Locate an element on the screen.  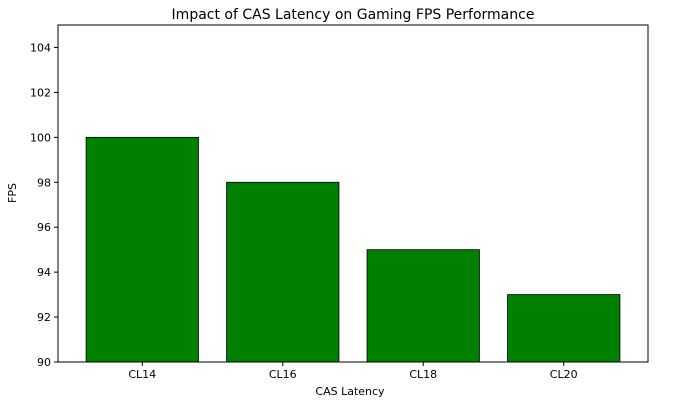
y-tick-label: 94 is located at coordinates (44, 272).